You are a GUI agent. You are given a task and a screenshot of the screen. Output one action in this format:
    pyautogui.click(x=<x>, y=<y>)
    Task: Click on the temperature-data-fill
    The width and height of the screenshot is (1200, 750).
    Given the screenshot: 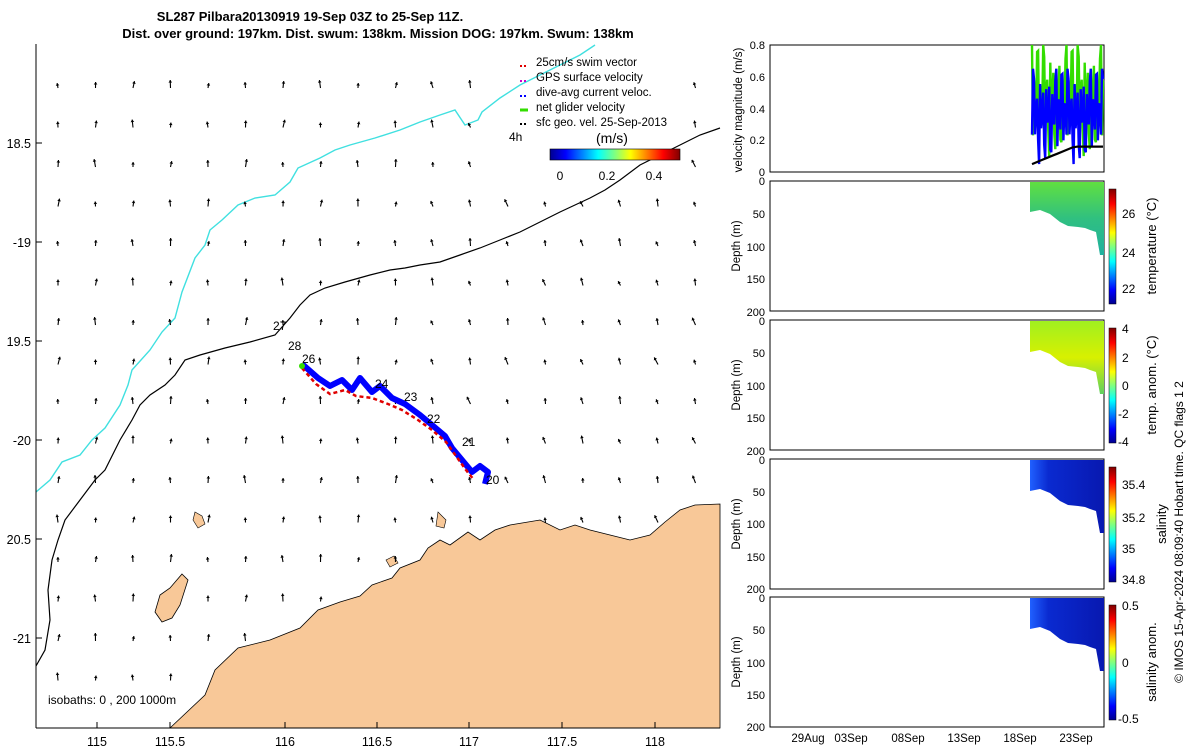 What is the action you would take?
    pyautogui.click(x=1067, y=218)
    